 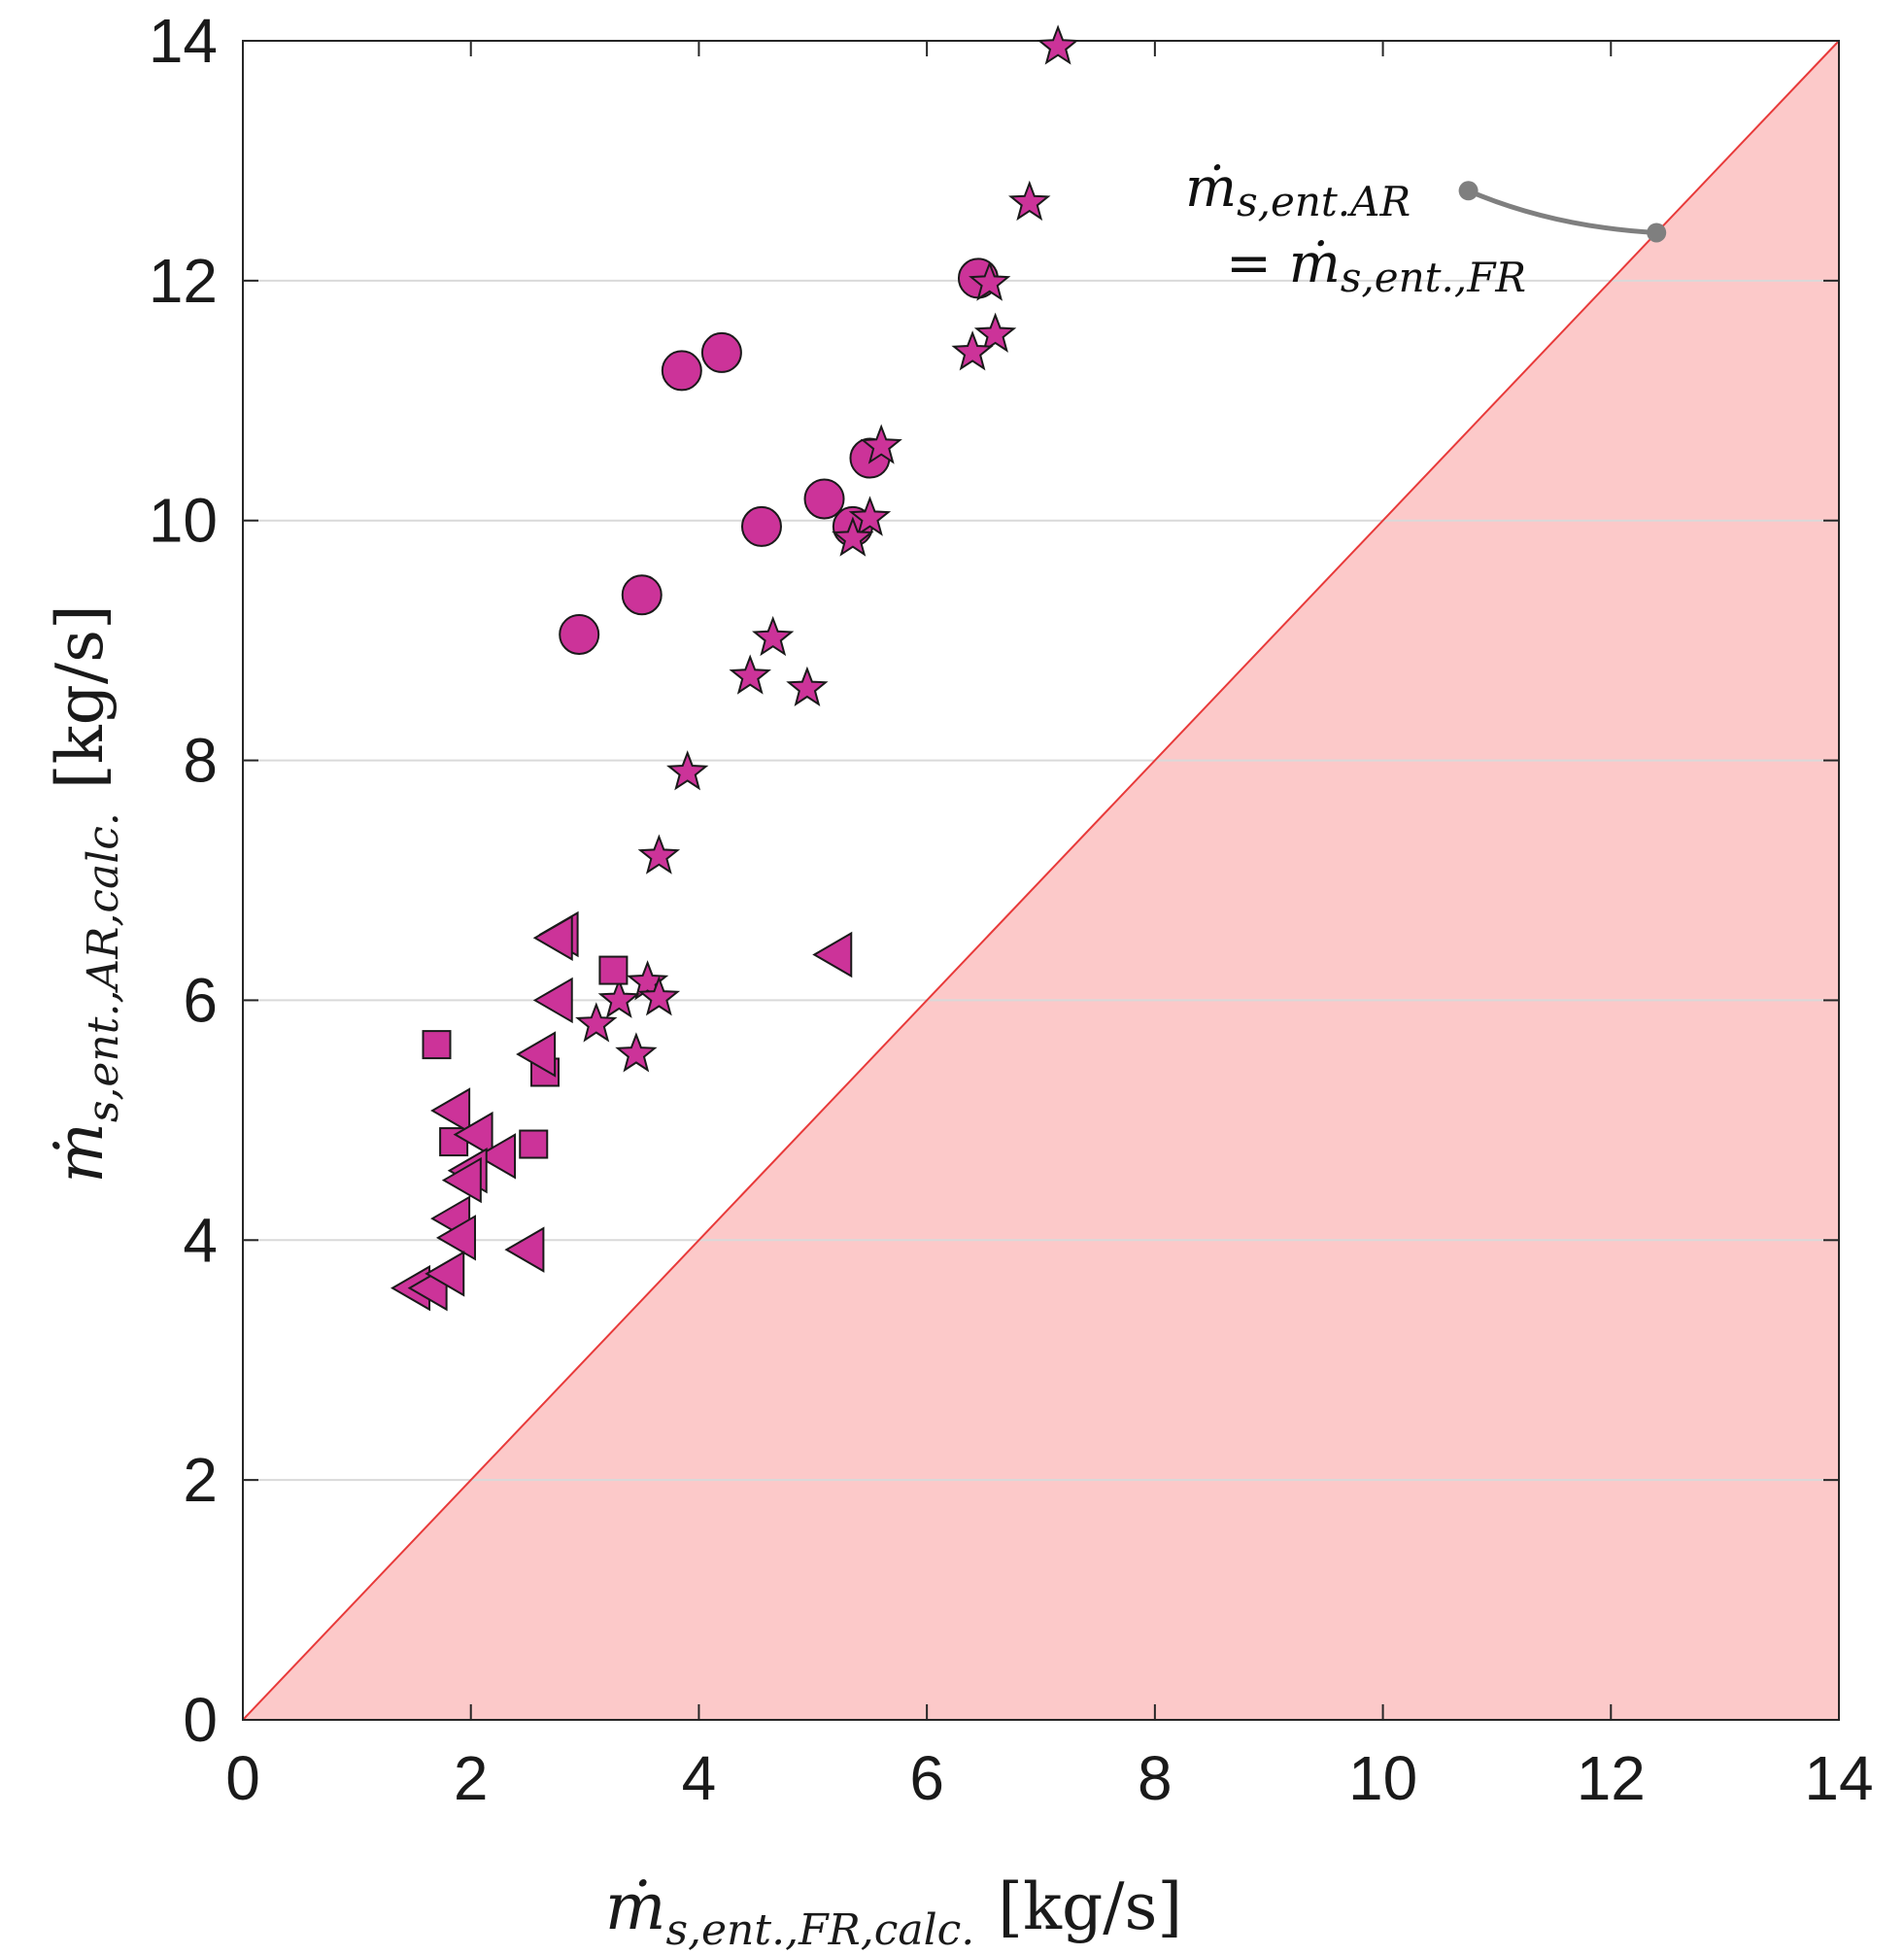 I want to click on series-triangles, so click(x=622, y=1111).